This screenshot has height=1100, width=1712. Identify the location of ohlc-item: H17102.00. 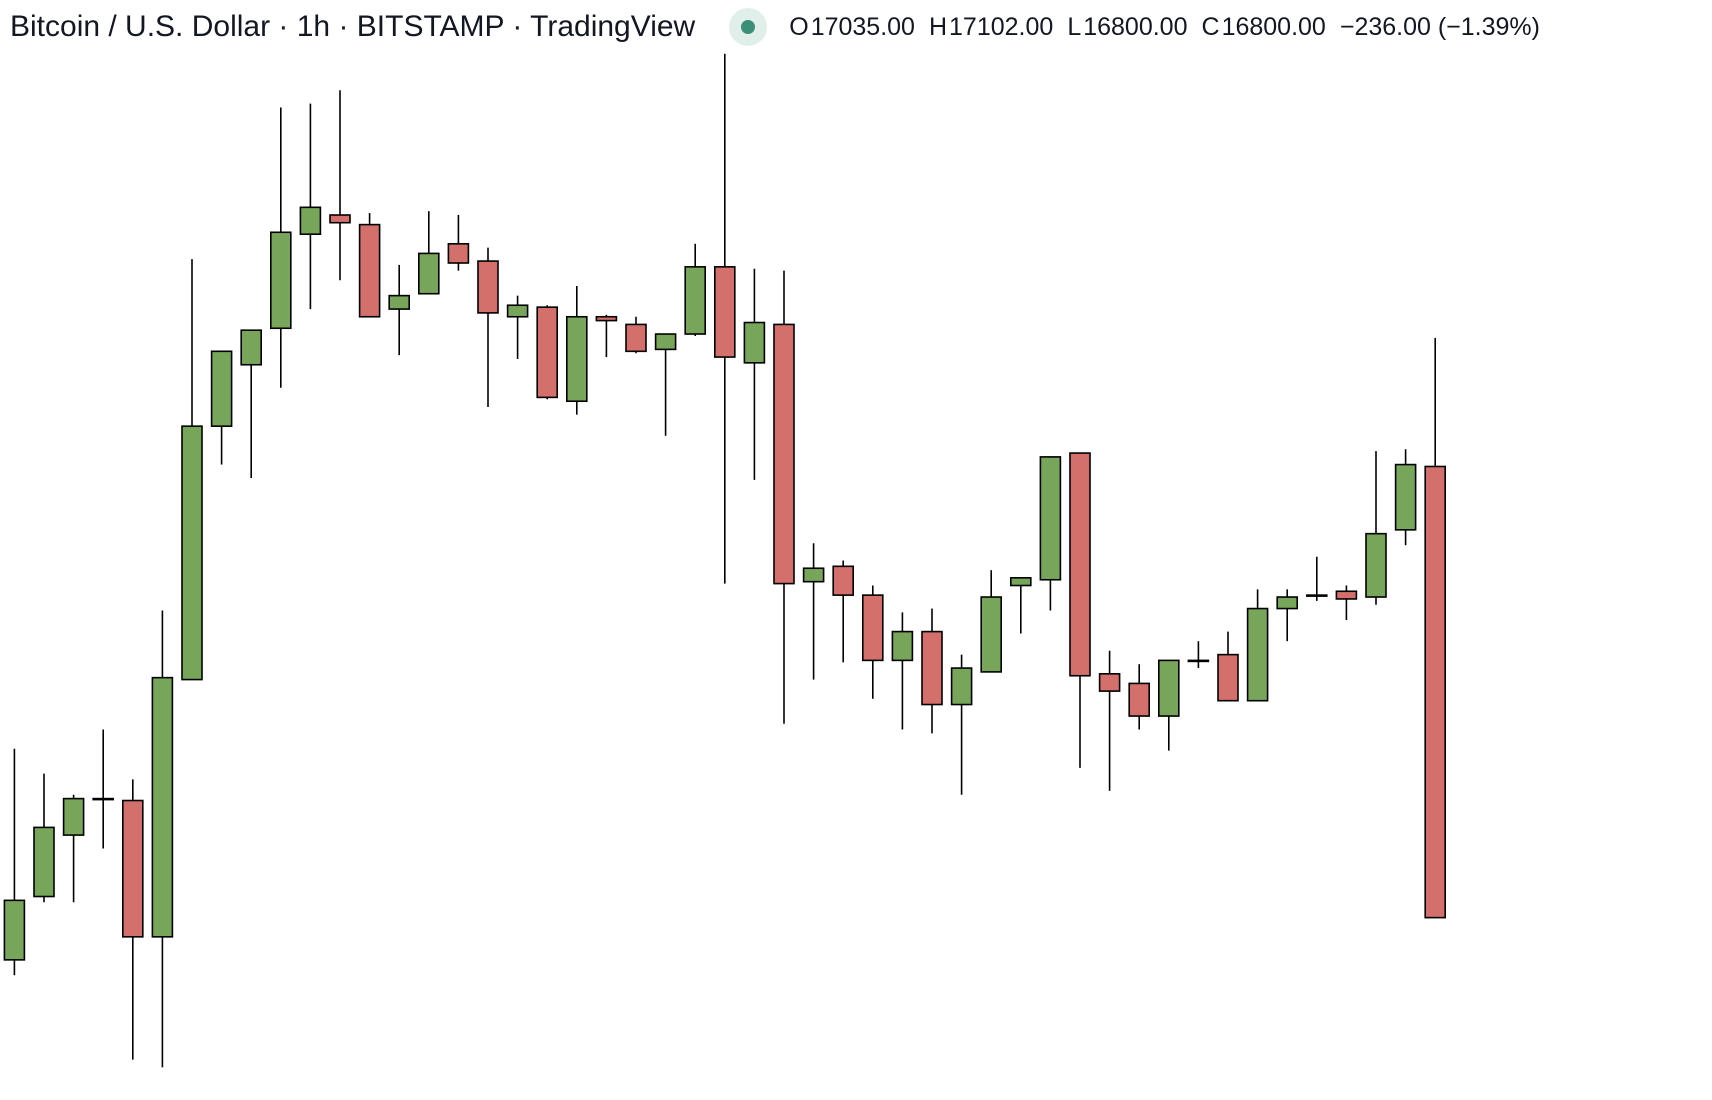
(991, 27).